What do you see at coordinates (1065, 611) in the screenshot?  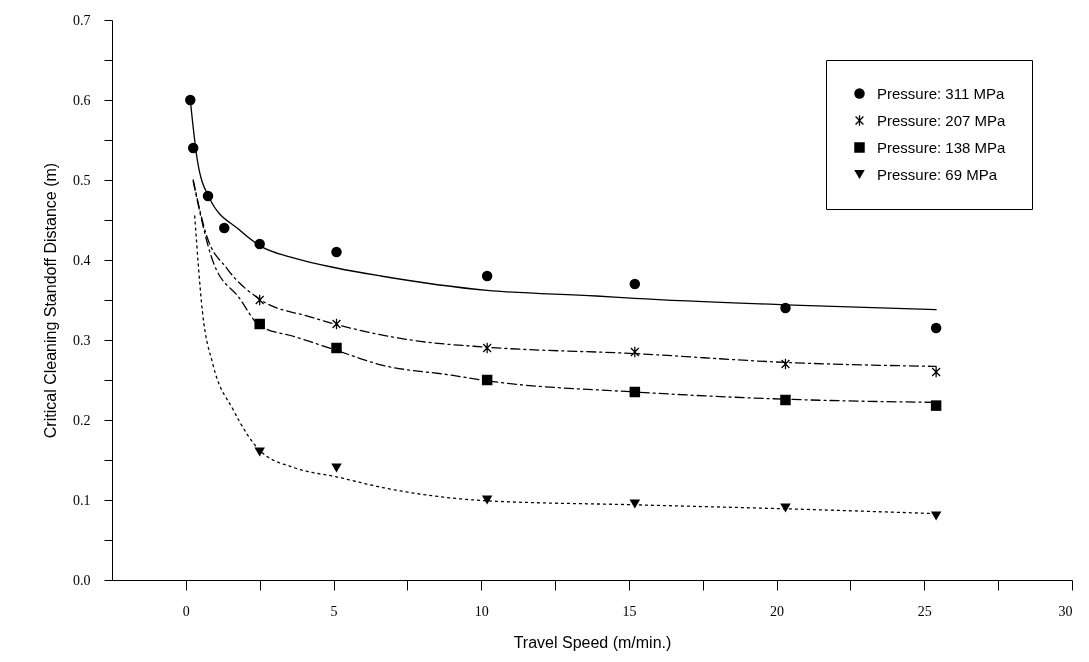 I see `x-tick-label: 30` at bounding box center [1065, 611].